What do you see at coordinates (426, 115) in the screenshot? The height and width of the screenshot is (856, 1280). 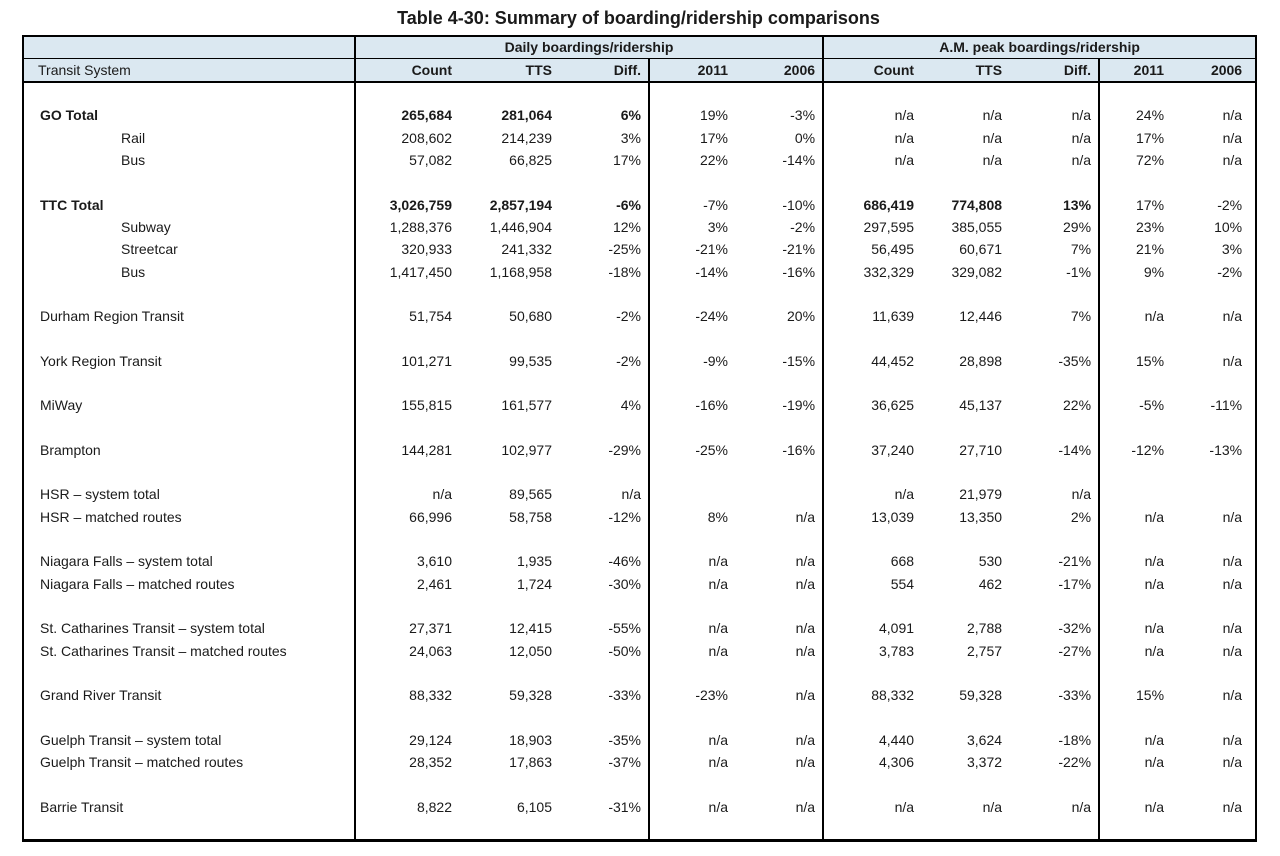 I see `table-cell: 265,684` at bounding box center [426, 115].